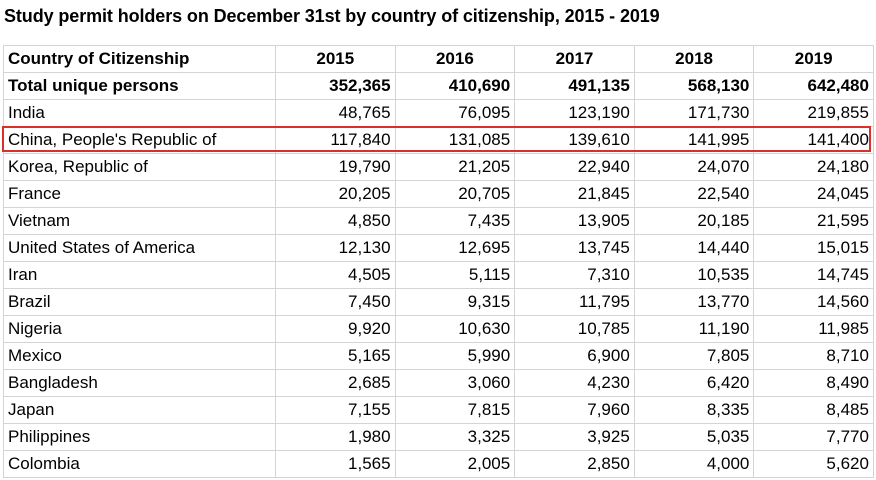 The width and height of the screenshot is (876, 480). Describe the element at coordinates (335, 329) in the screenshot. I see `value-cell: 9,920` at that location.